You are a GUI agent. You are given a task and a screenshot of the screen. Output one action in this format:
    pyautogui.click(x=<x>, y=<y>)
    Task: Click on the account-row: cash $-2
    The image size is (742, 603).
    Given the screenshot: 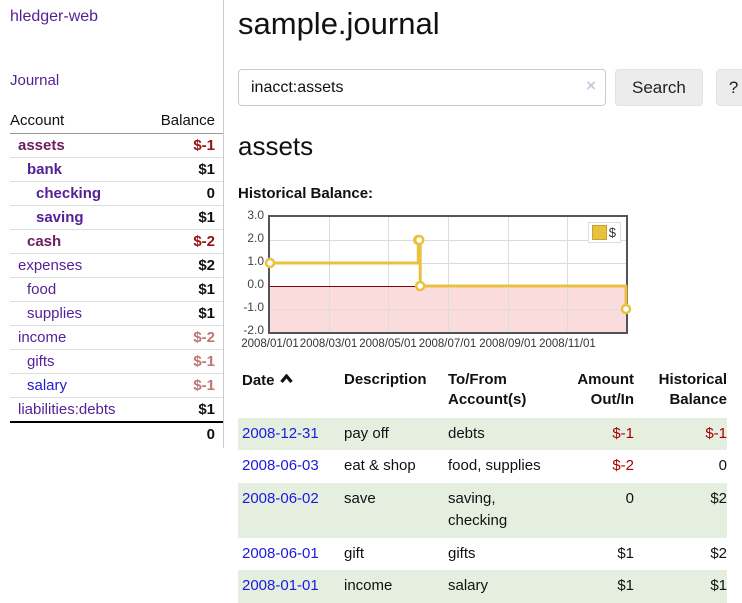 What is the action you would take?
    pyautogui.click(x=116, y=241)
    